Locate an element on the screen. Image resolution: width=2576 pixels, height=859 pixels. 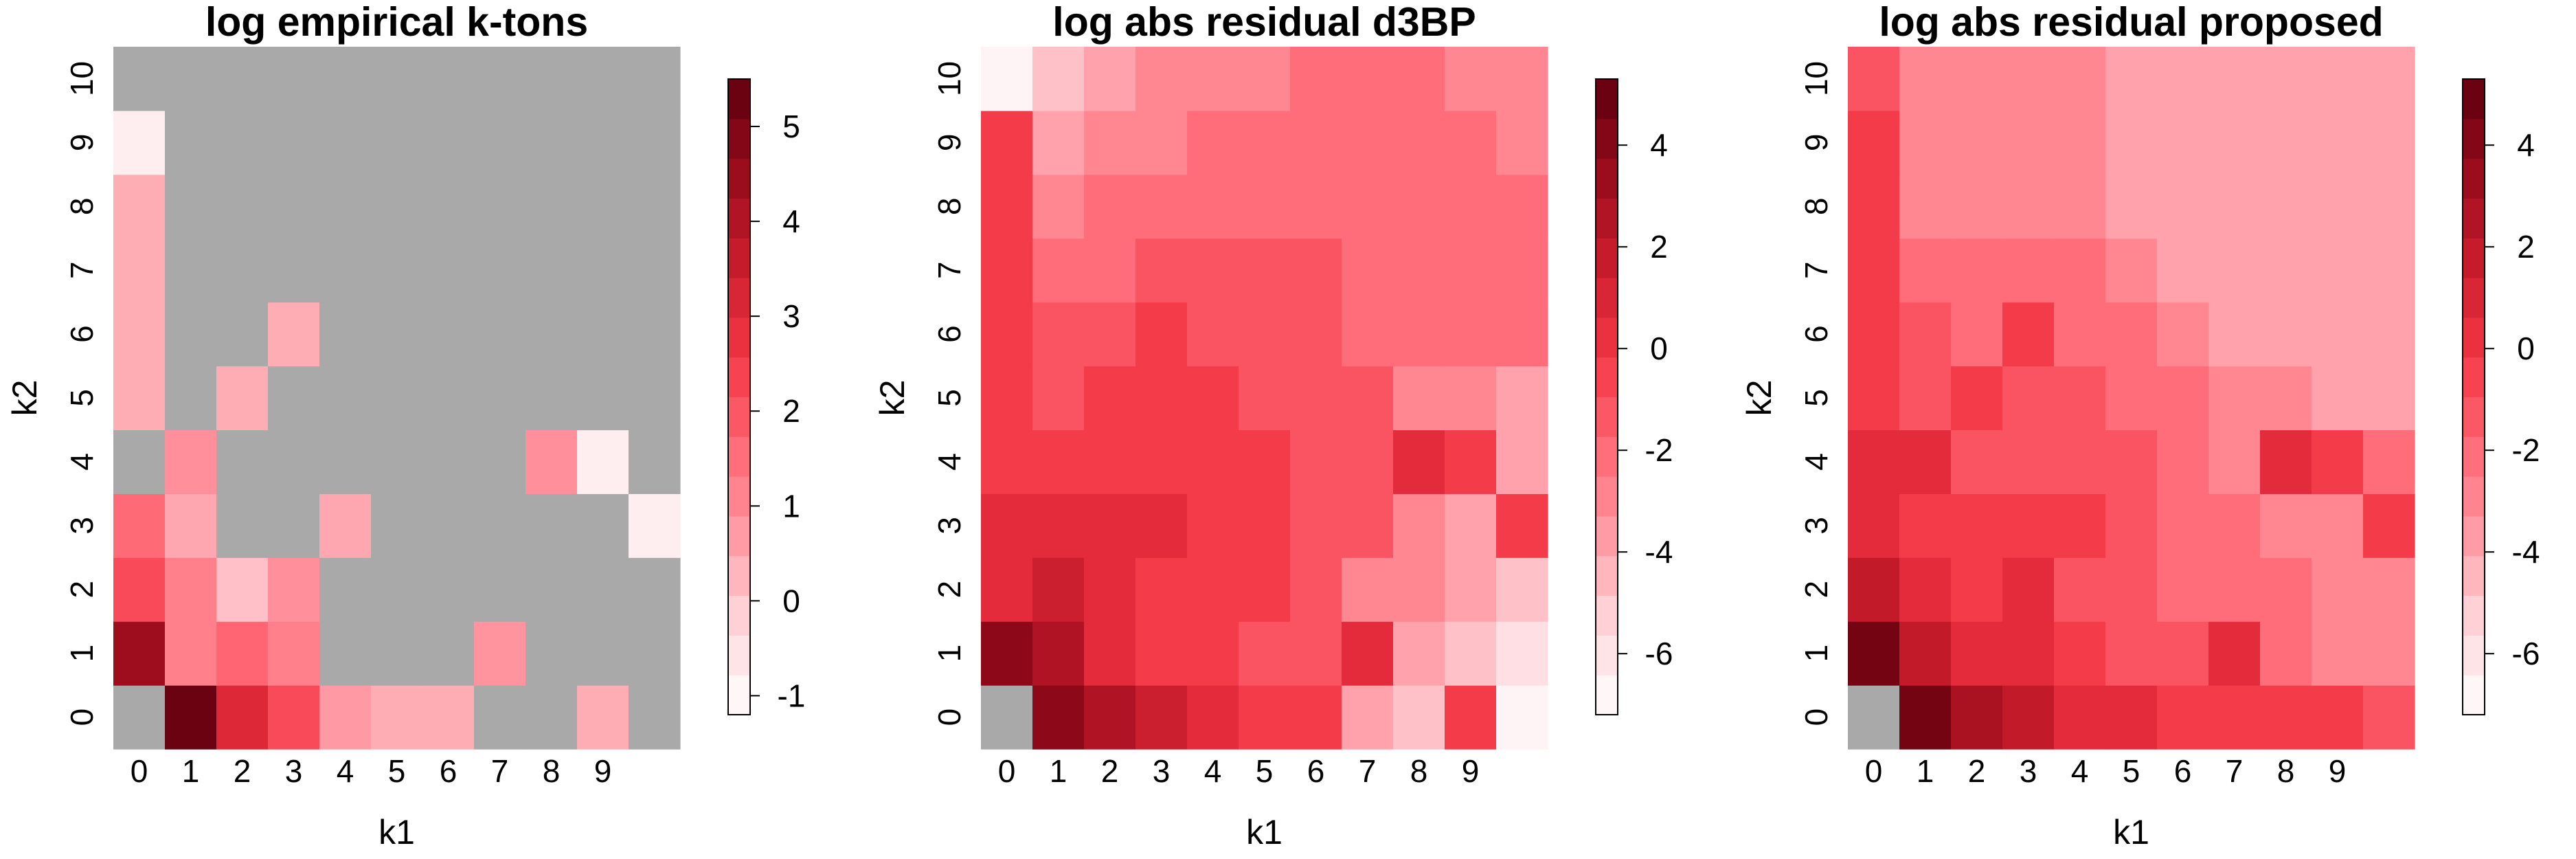
y-tick-label: 3 is located at coordinates (949, 526).